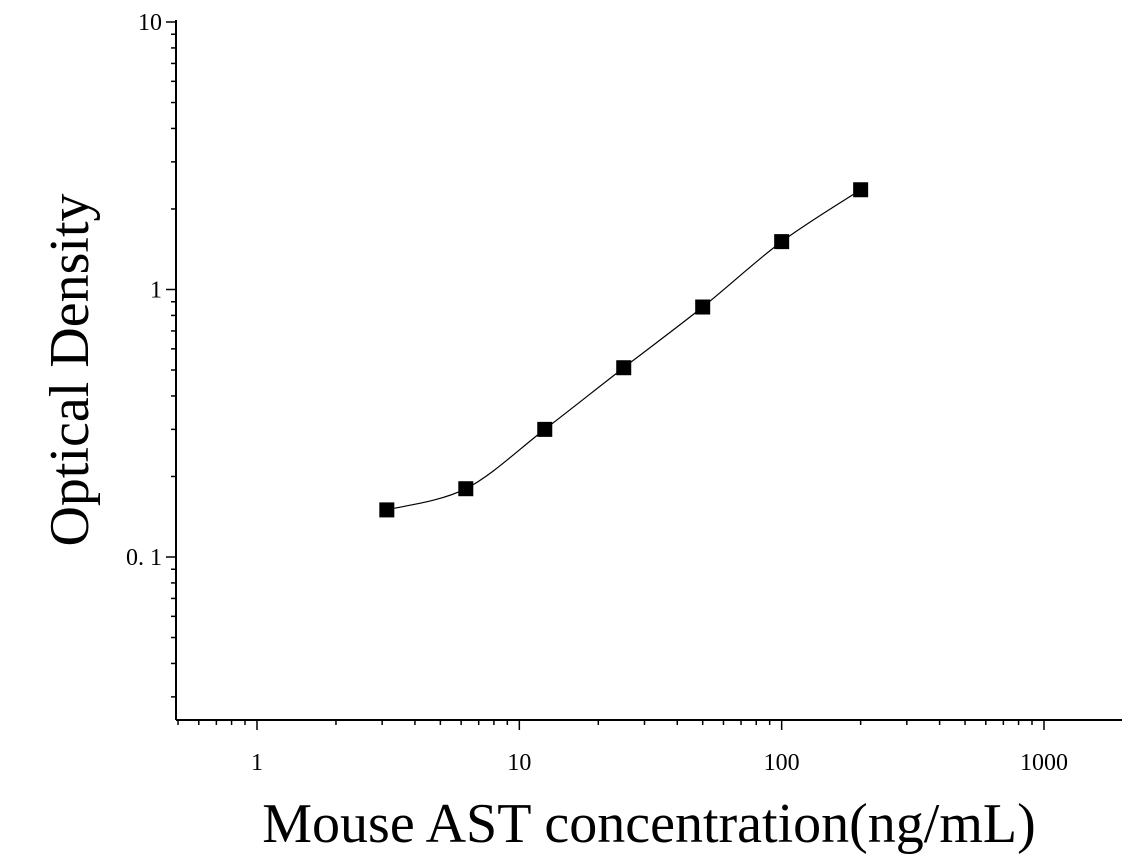  What do you see at coordinates (649, 824) in the screenshot?
I see `x-axis-title: Mouse AST concentration(ng/mL)` at bounding box center [649, 824].